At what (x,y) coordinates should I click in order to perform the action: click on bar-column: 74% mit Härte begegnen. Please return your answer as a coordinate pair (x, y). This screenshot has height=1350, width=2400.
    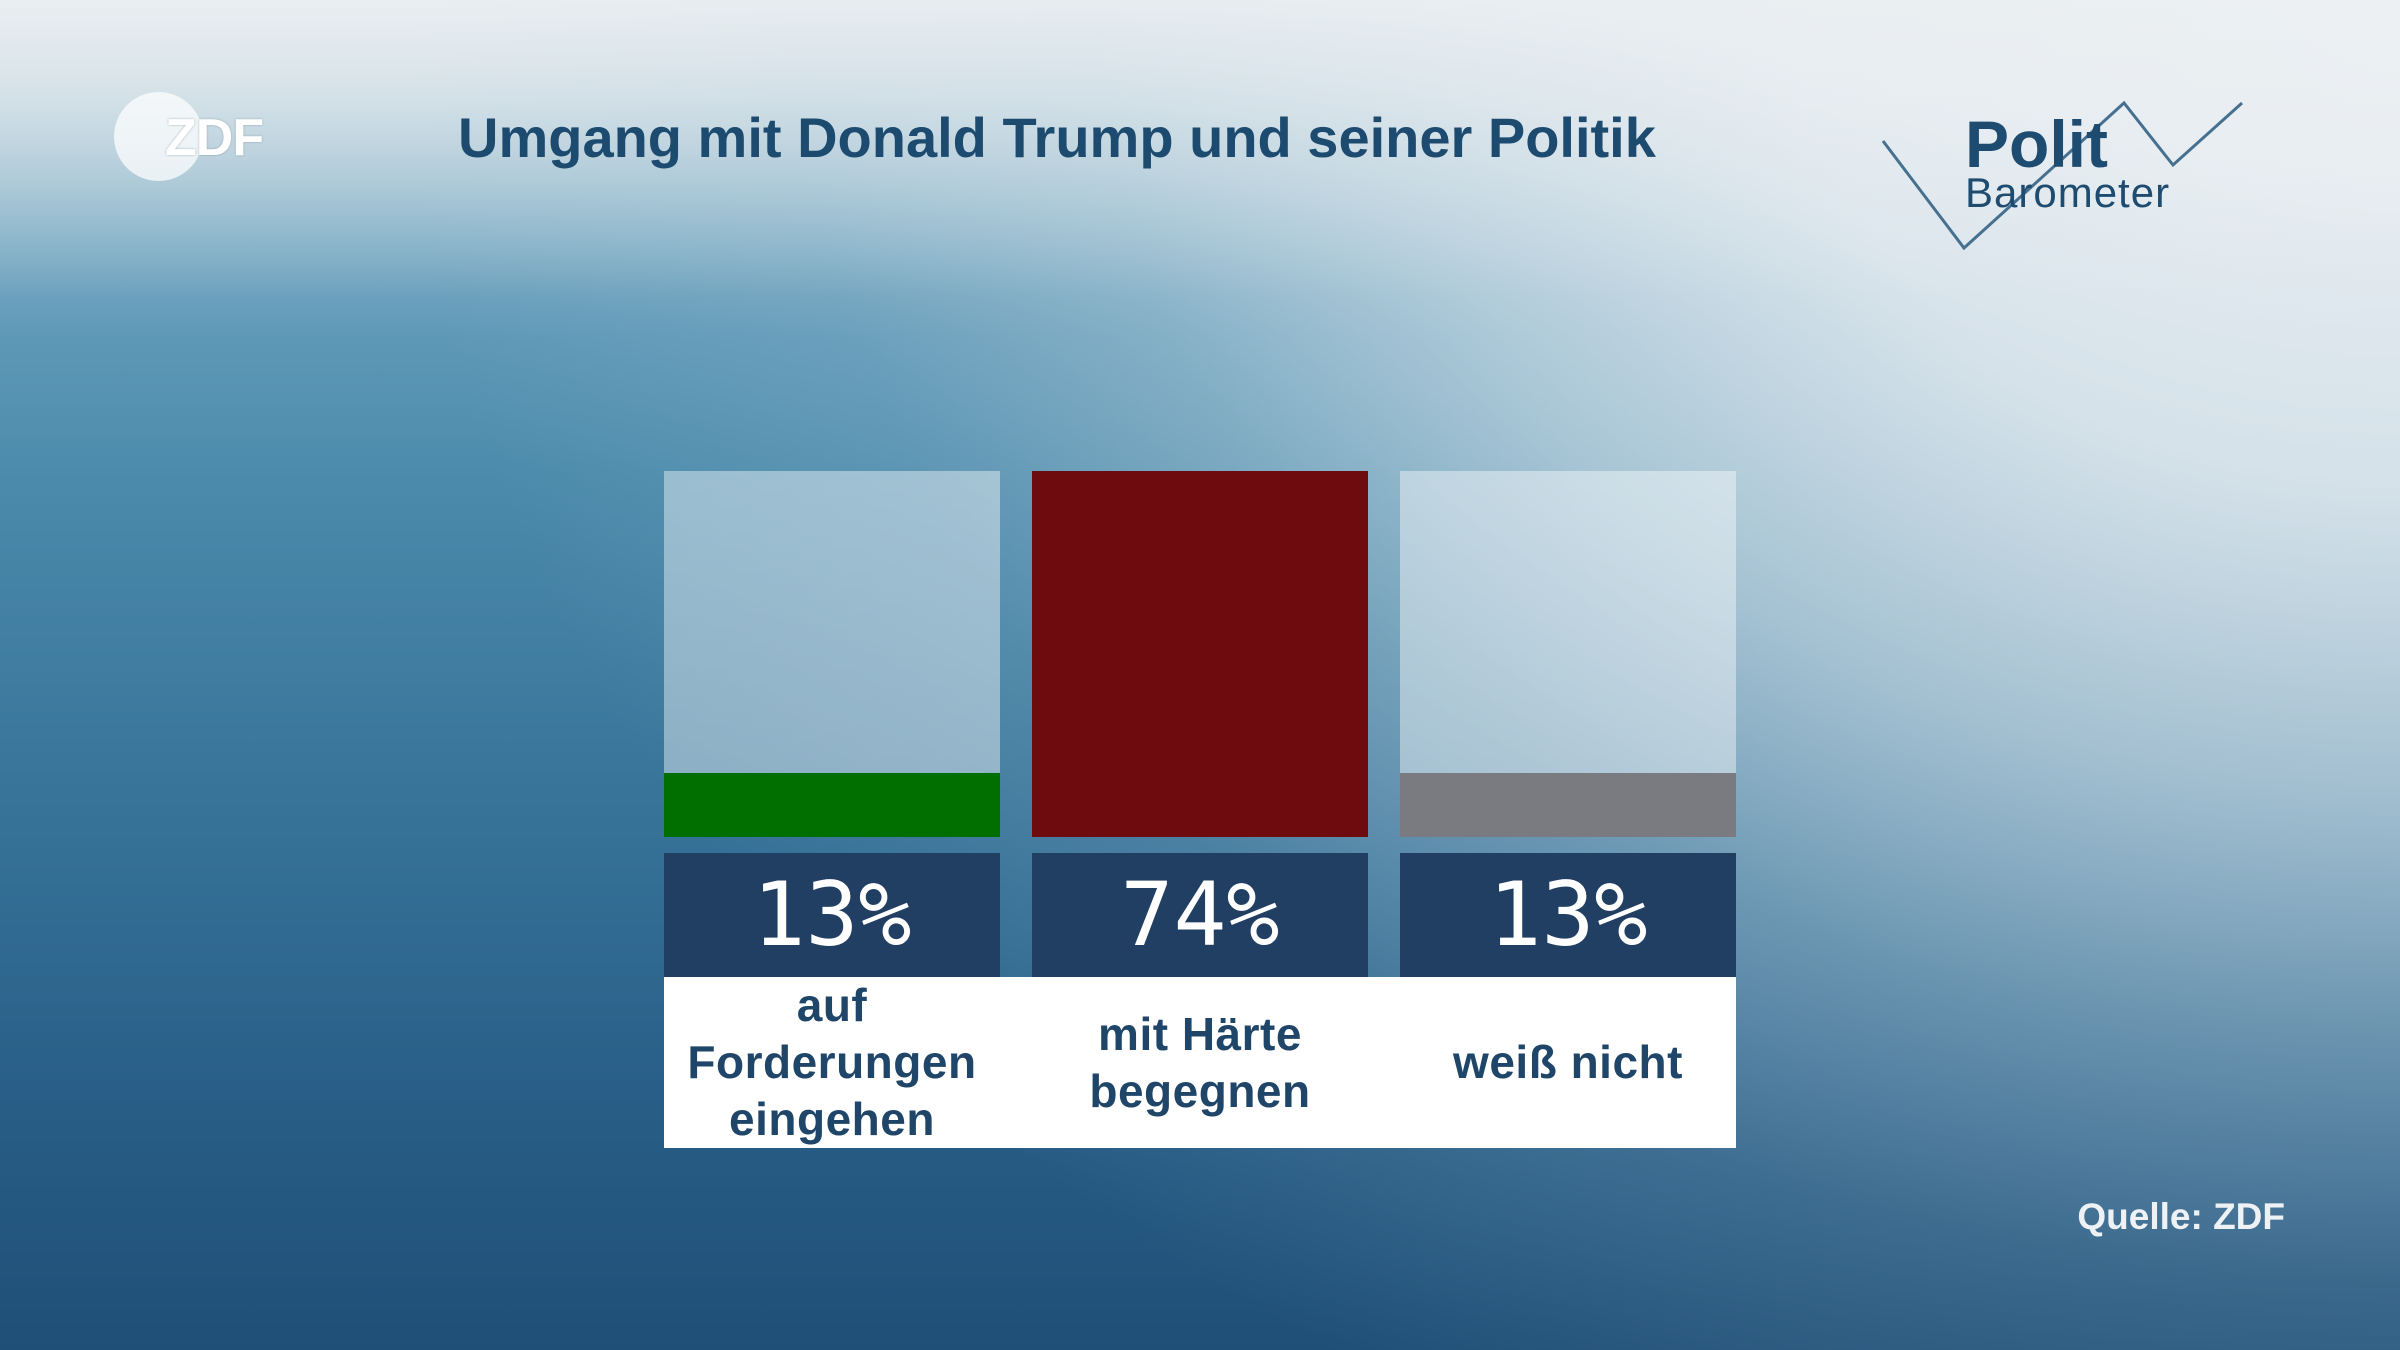
    Looking at the image, I should click on (1200, 809).